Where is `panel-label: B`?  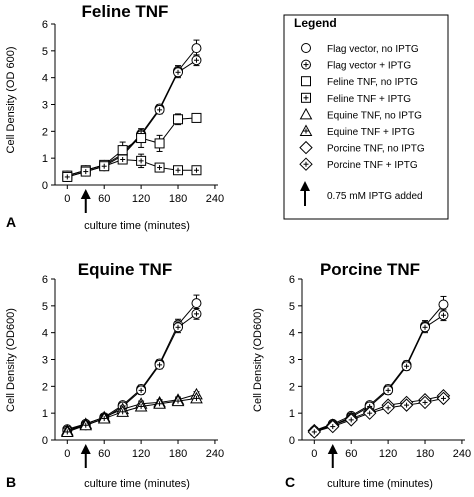
panel-label: B is located at coordinates (11, 482).